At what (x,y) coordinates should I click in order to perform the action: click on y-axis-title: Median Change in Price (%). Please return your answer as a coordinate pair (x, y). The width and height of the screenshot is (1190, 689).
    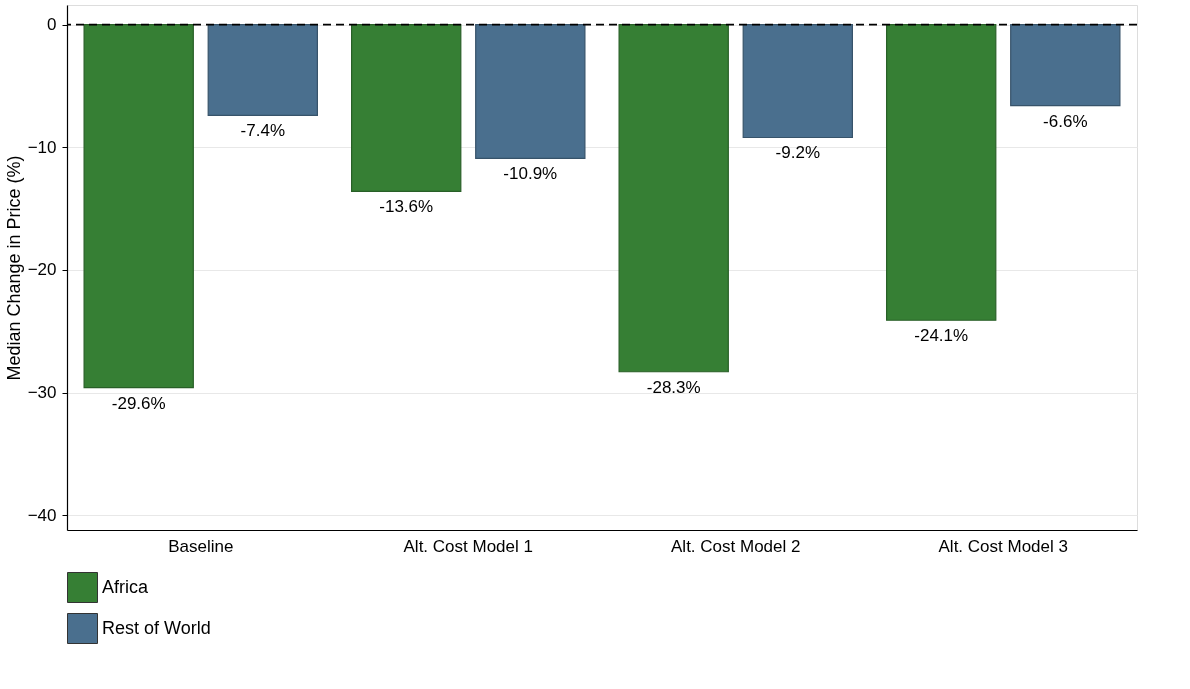
    Looking at the image, I should click on (13, 268).